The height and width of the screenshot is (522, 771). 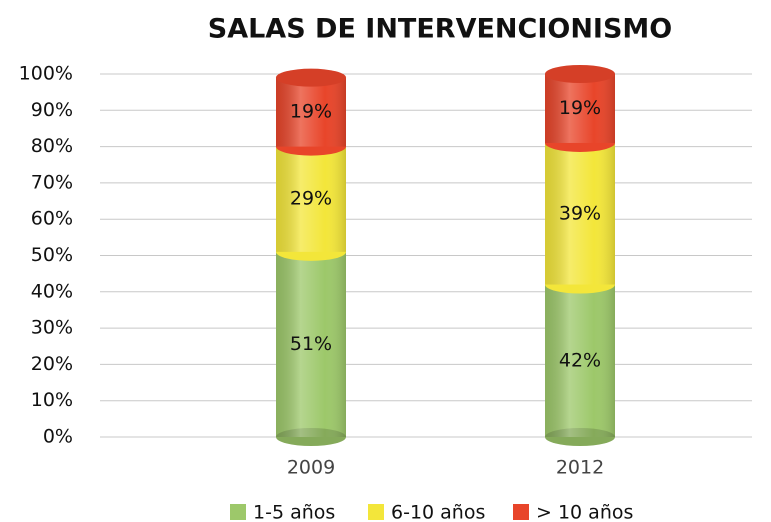 What do you see at coordinates (52, 291) in the screenshot?
I see `y-tick-label: 40%` at bounding box center [52, 291].